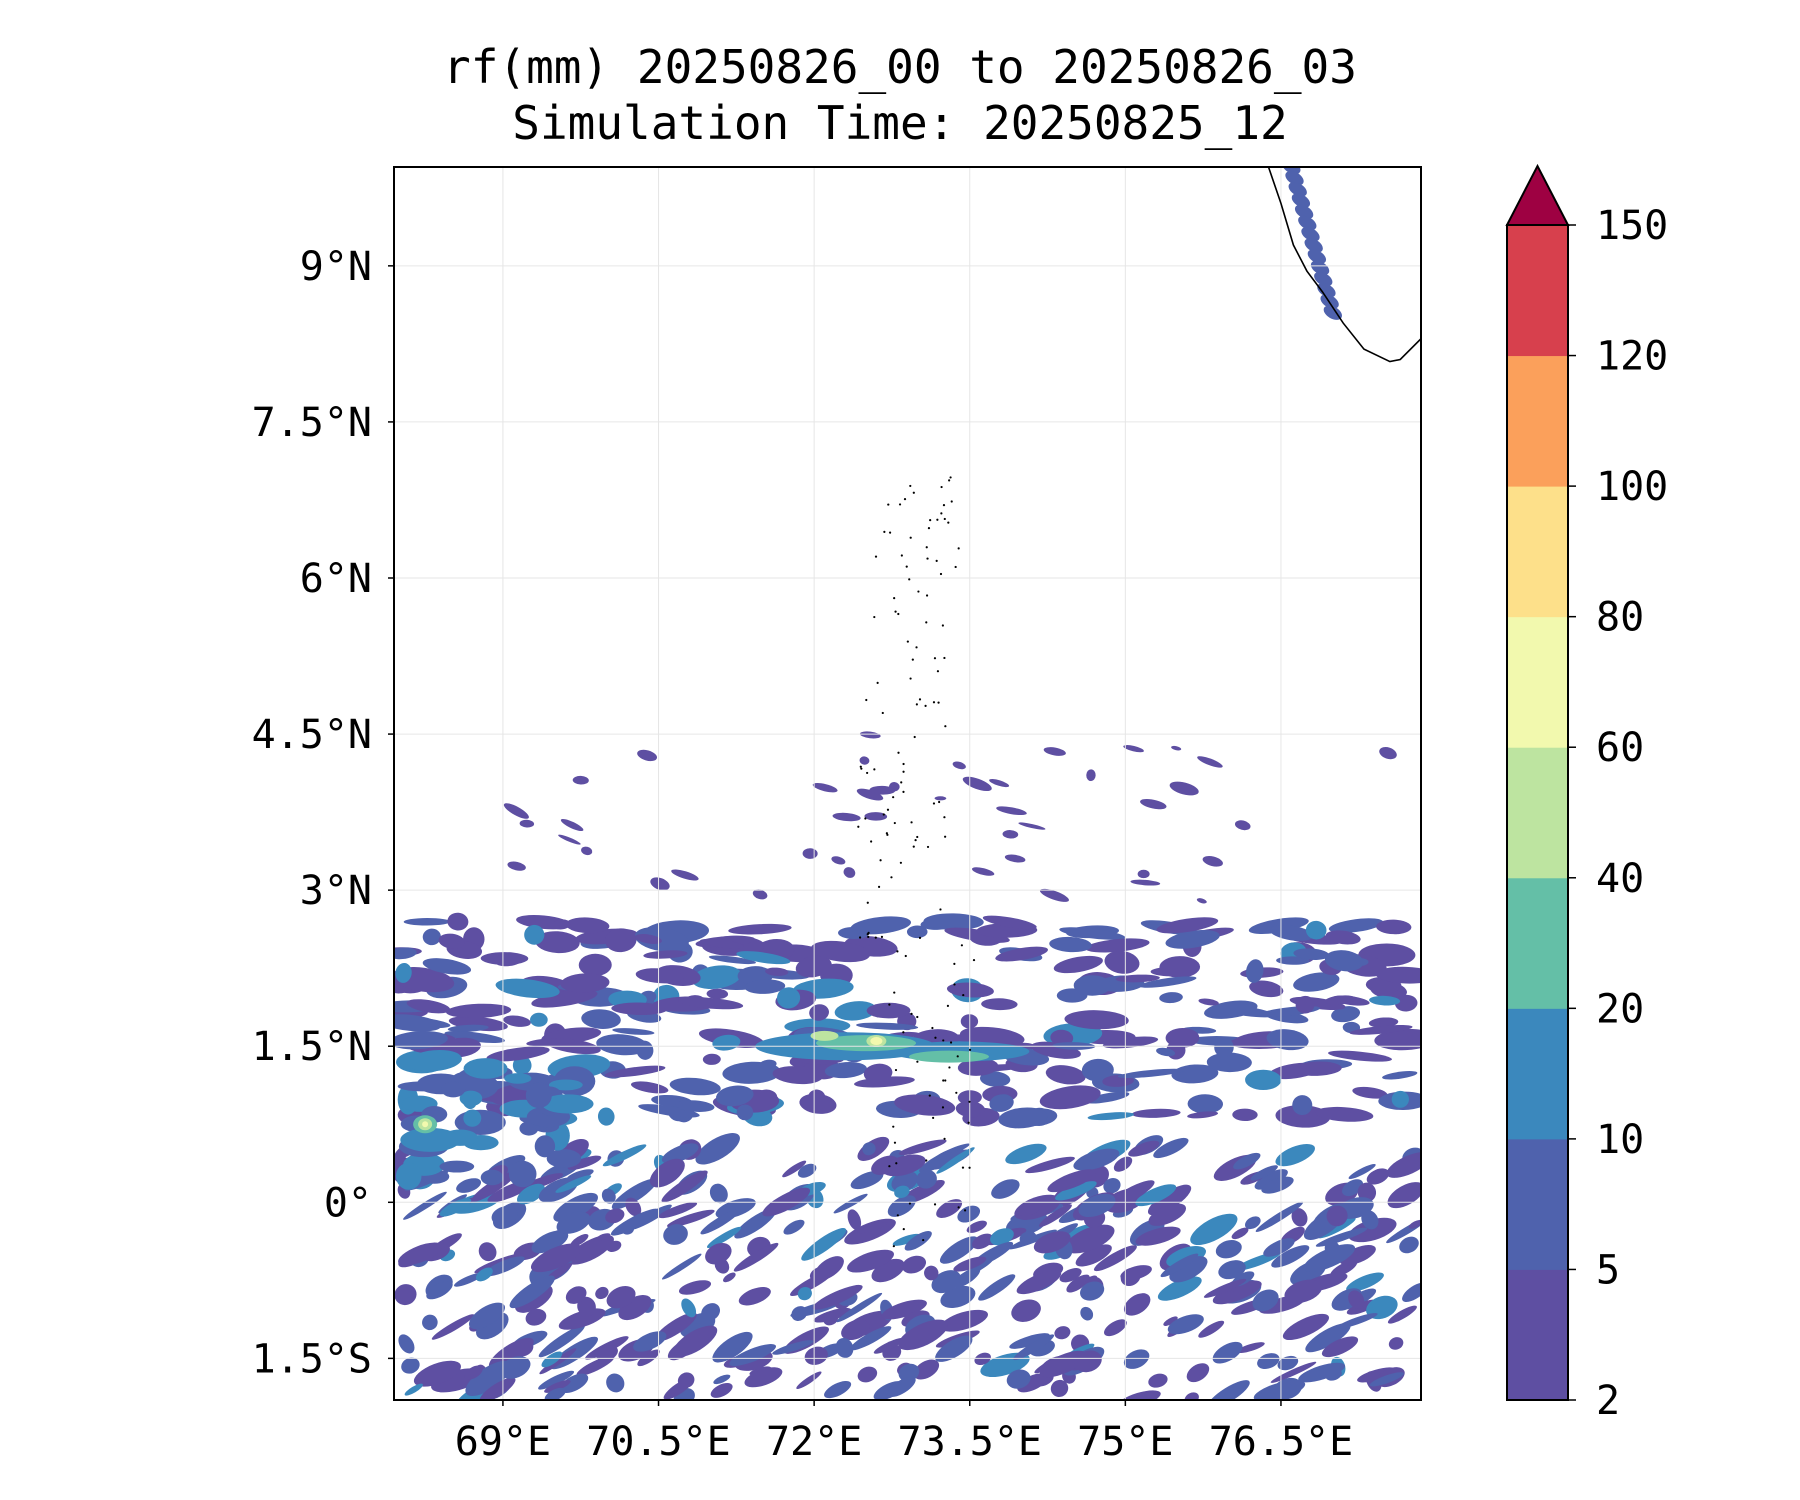 This screenshot has width=1800, height=1500. What do you see at coordinates (1537, 682) in the screenshot?
I see `colorbar-segment` at bounding box center [1537, 682].